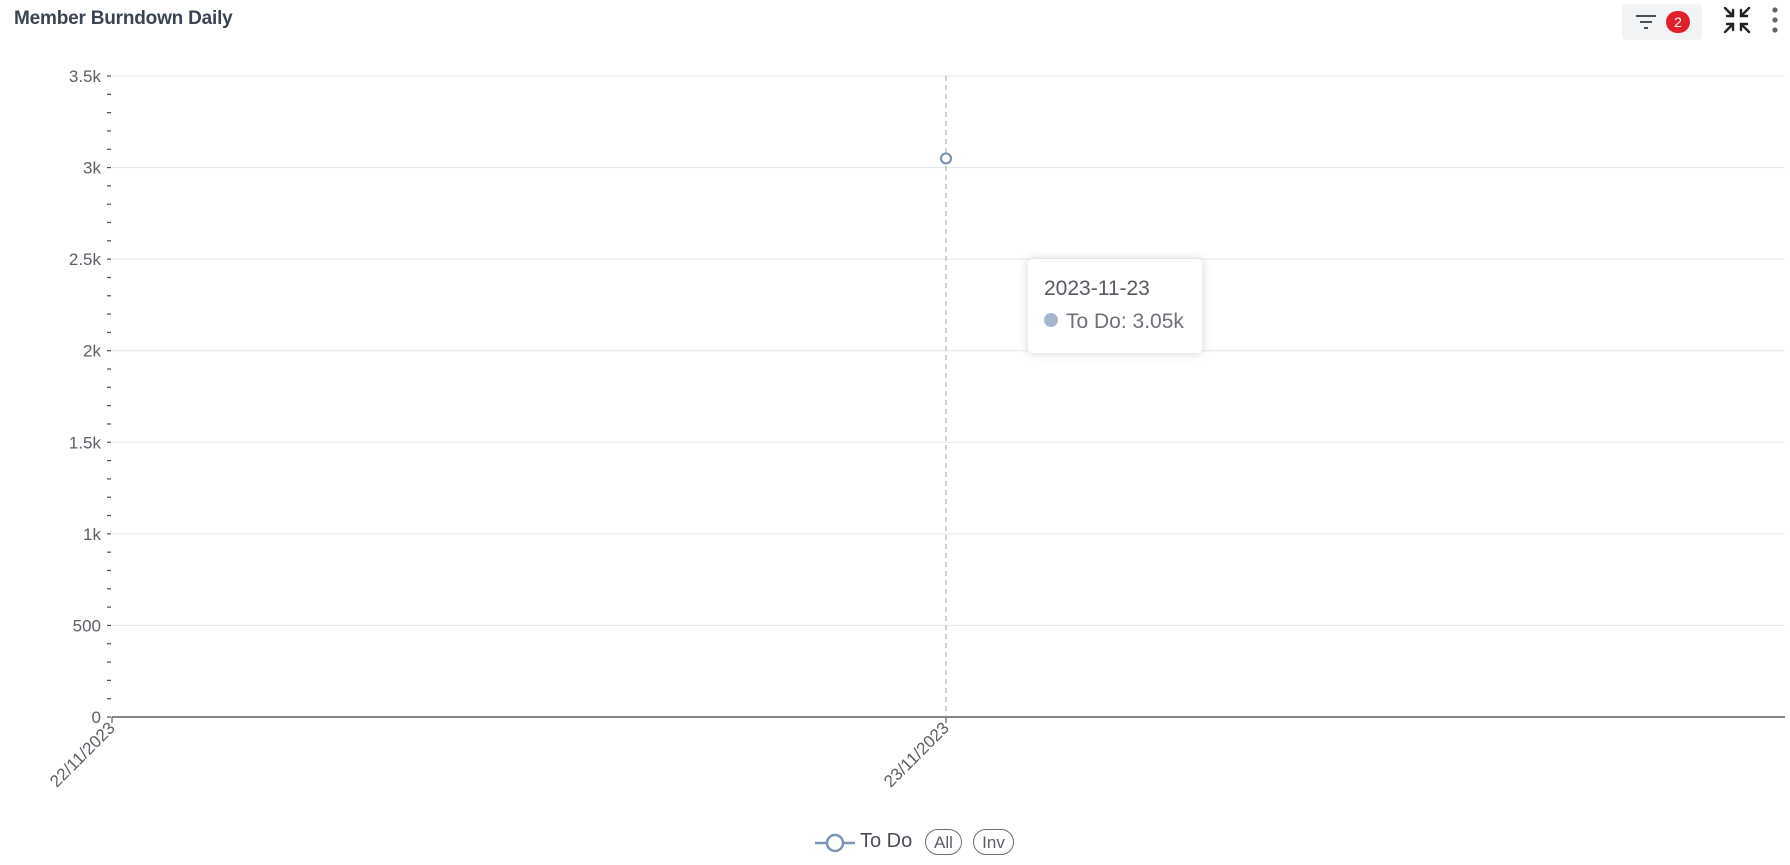  What do you see at coordinates (85, 259) in the screenshot?
I see `y-tick-label: 2.5k` at bounding box center [85, 259].